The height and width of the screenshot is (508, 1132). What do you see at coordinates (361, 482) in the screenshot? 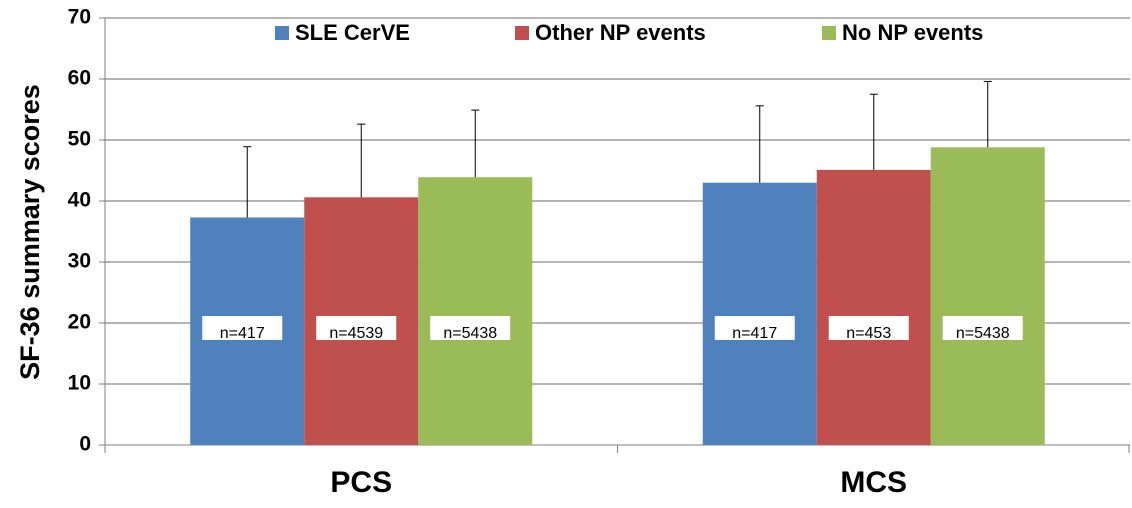
I see `x-tick-label: PCS` at bounding box center [361, 482].